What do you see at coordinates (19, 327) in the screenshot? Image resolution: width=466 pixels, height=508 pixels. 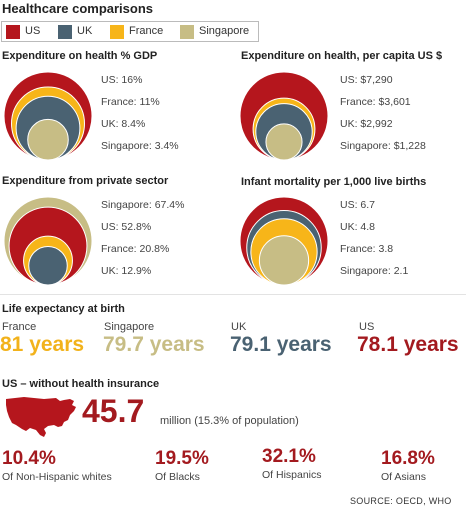 I see `life-country-france: France` at bounding box center [19, 327].